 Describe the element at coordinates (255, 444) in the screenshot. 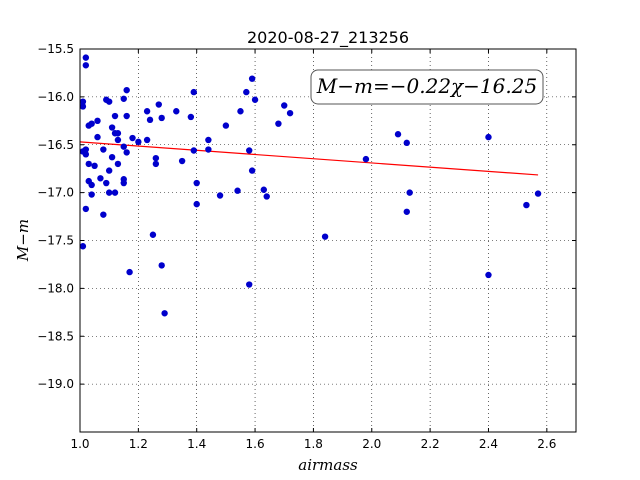

I see `x-tick-label: 1.6` at that location.